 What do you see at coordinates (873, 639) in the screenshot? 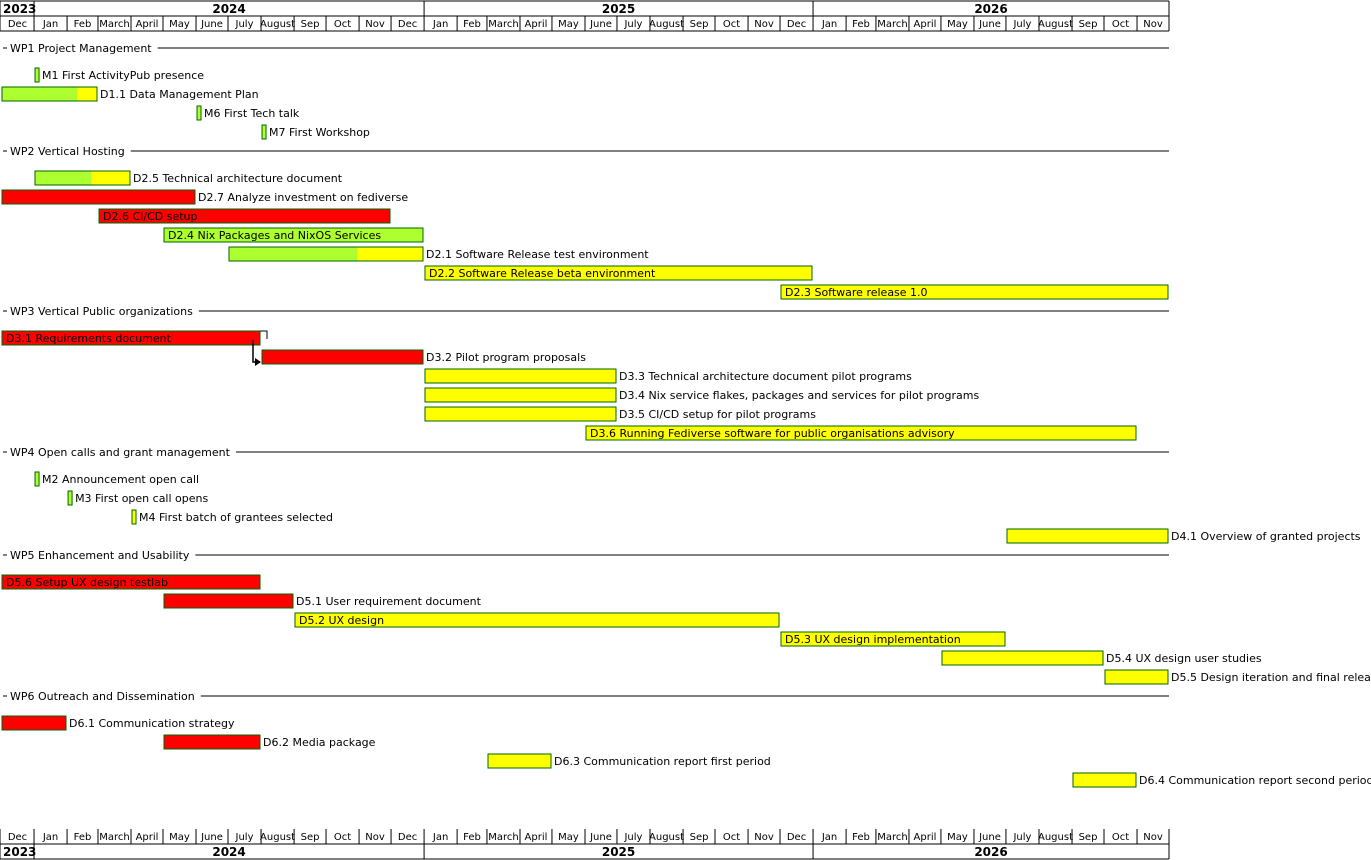
I see `task-label: D5.3 UX design implementation` at bounding box center [873, 639].